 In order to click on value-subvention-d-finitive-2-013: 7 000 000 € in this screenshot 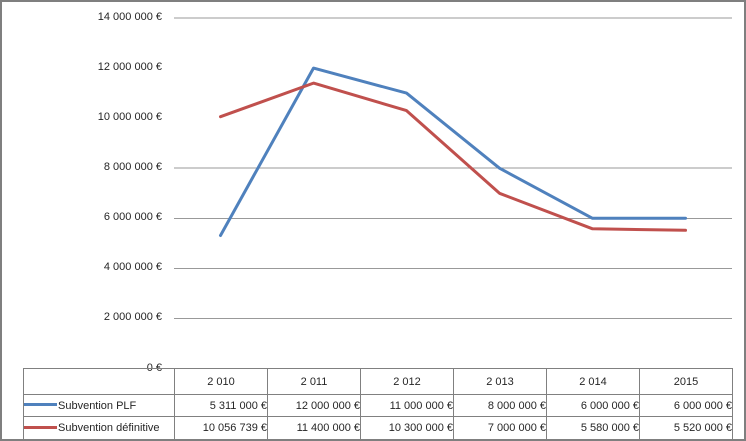, I will do `click(500, 427)`.